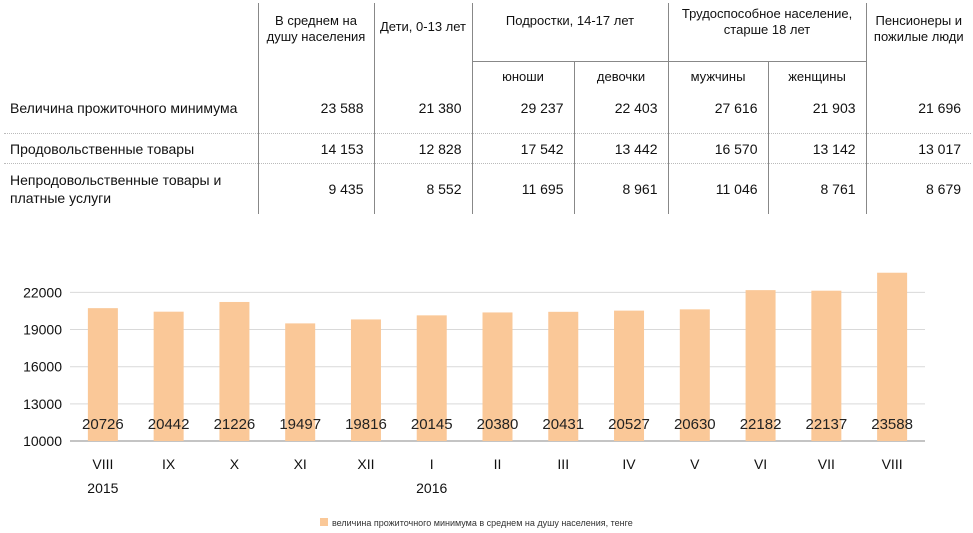 This screenshot has height=533, width=973. Describe the element at coordinates (42, 404) in the screenshot. I see `y-tick-label: 13000` at that location.